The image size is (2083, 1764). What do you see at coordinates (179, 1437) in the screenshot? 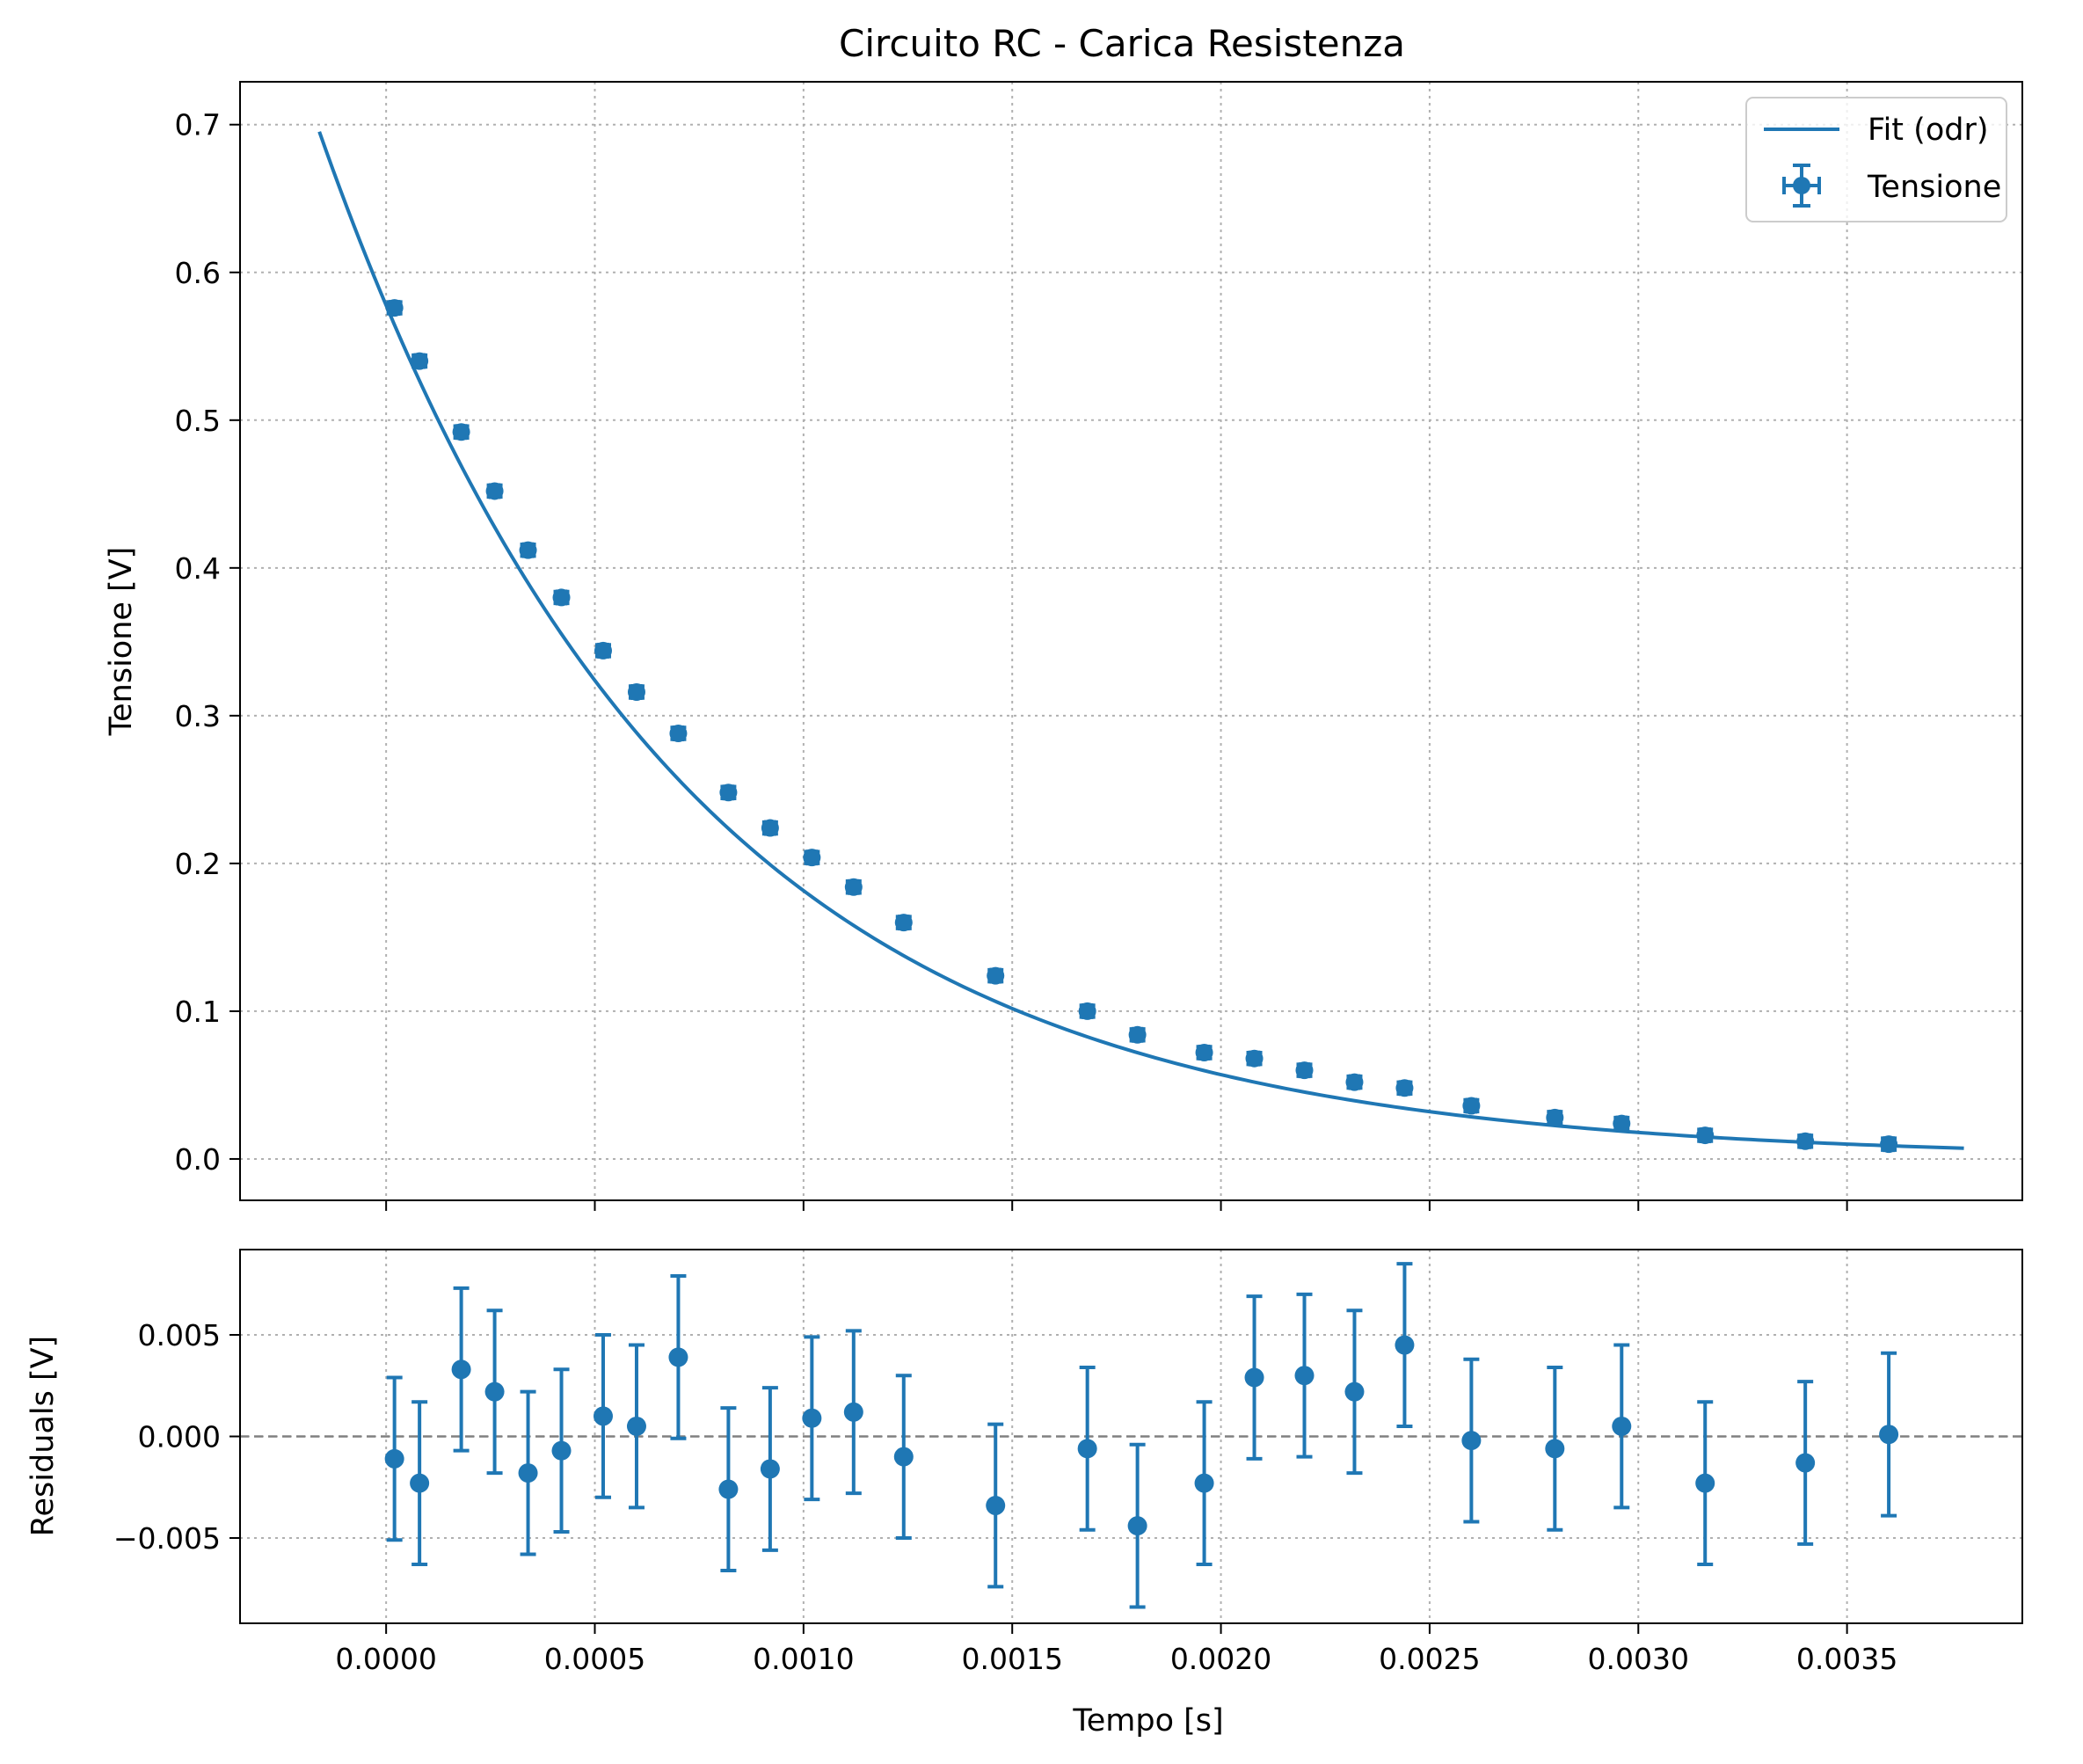
I see `residuals-y-tick-label: 0.000` at bounding box center [179, 1437].